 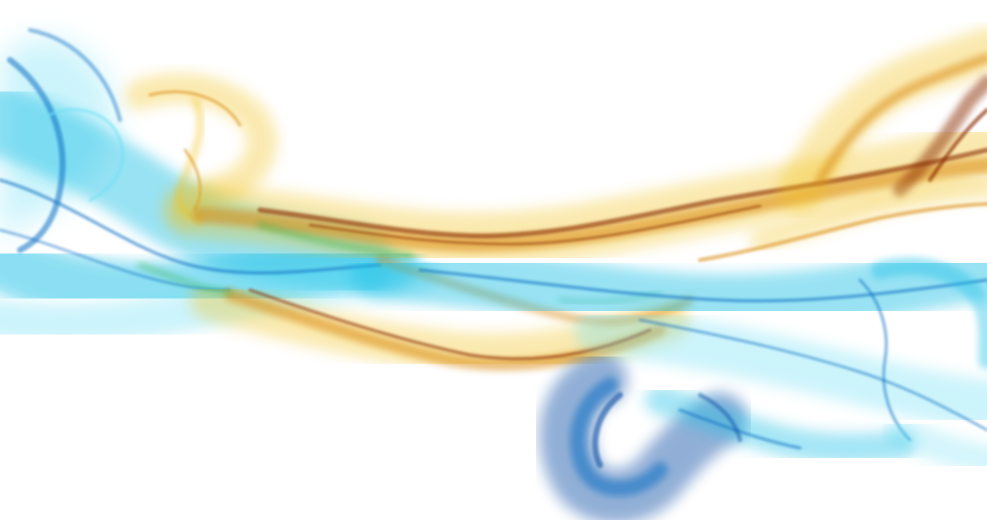 I want to click on blue-smoke-curl, so click(x=727, y=438).